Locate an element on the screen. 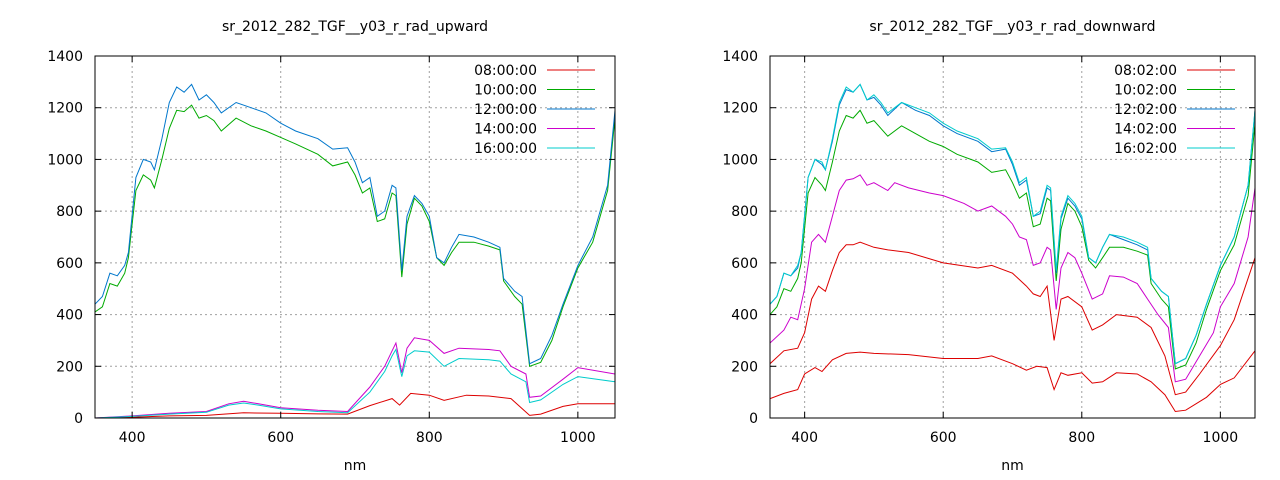 This screenshot has height=480, width=1280. legend-label: 14:02:00 is located at coordinates (1145, 130).